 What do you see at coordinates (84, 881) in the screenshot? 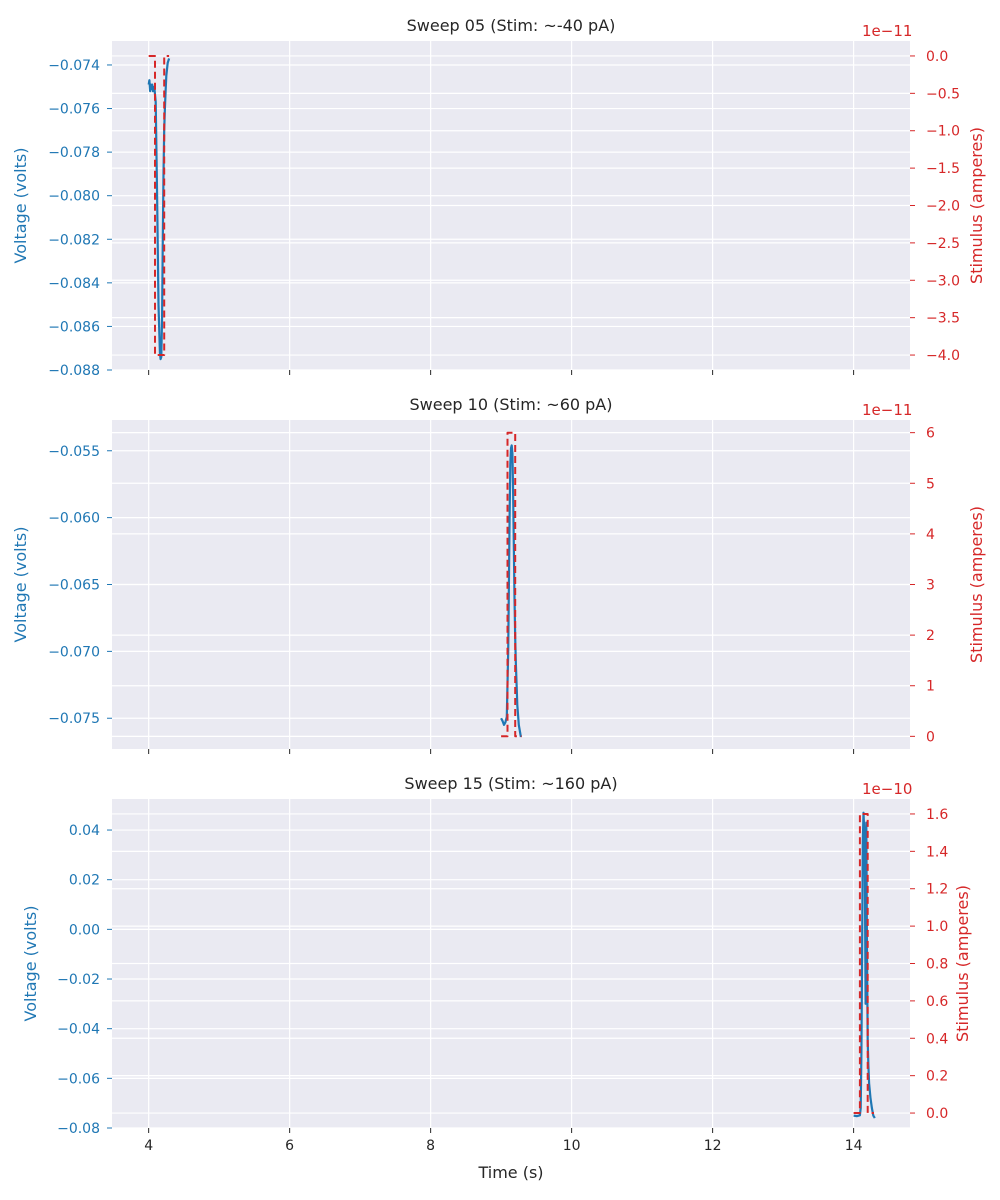
I see `left-tick-label: 0.02` at bounding box center [84, 881].